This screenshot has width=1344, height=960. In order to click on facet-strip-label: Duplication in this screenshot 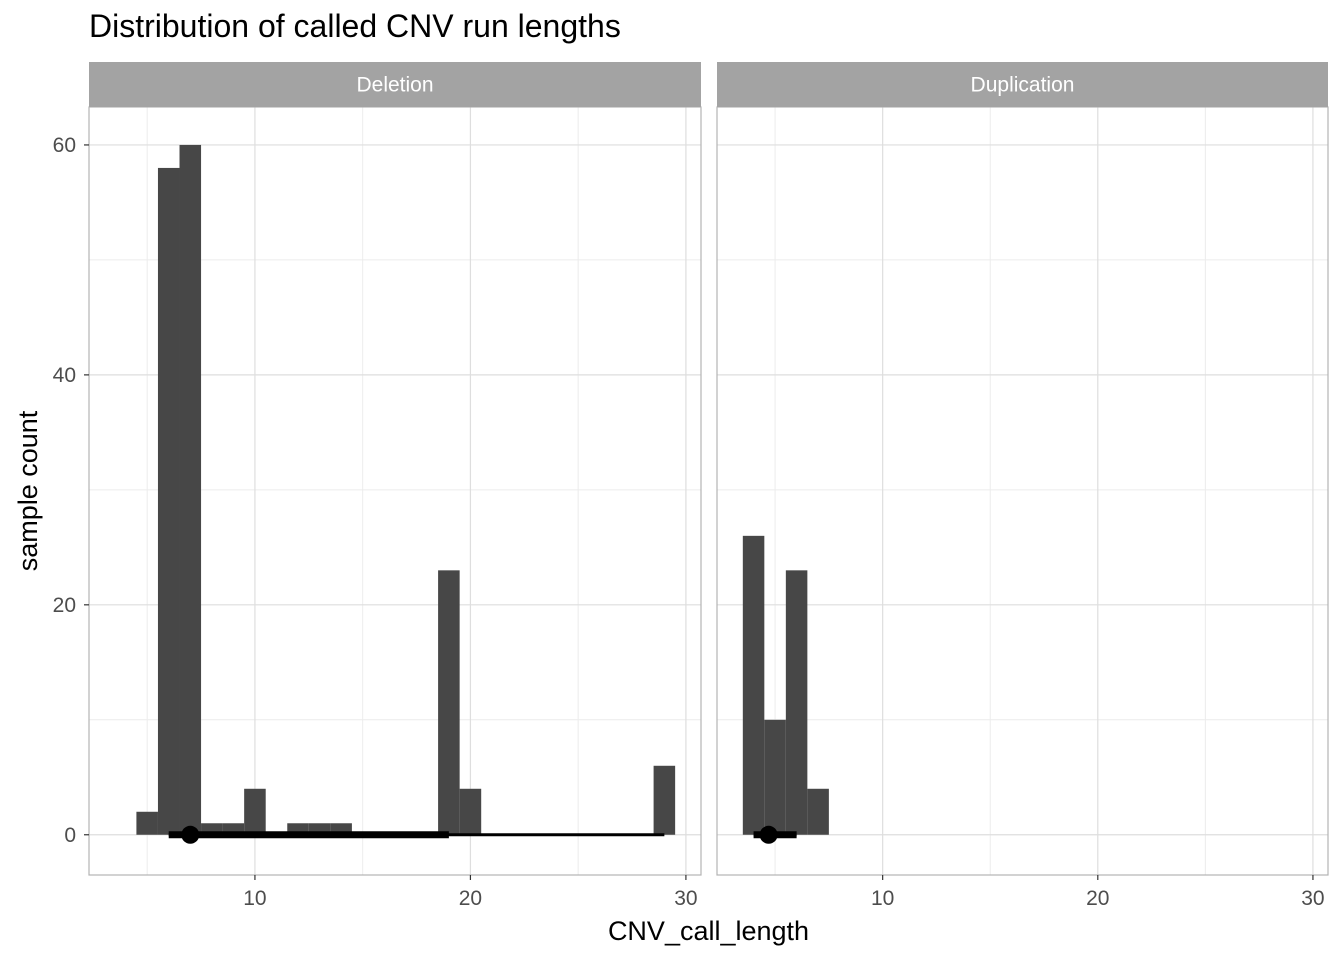, I will do `click(1023, 85)`.